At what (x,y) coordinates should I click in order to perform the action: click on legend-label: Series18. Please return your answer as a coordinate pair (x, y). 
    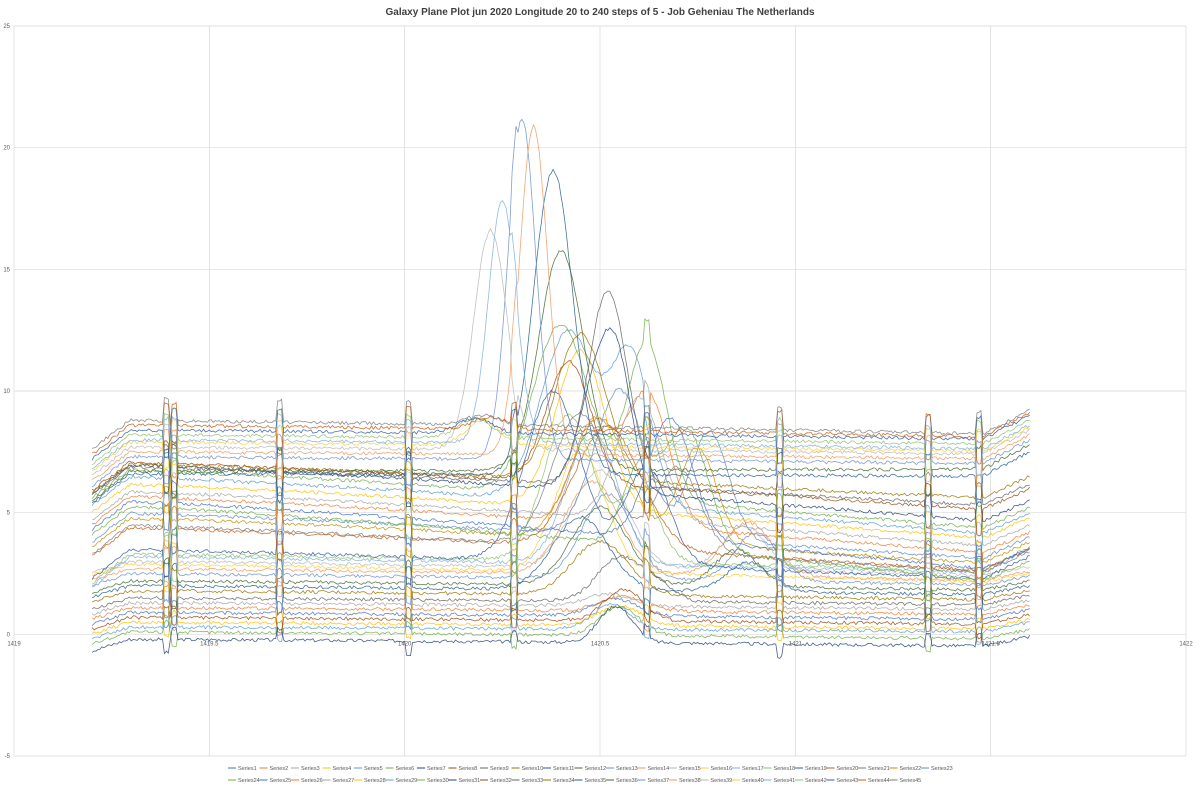
    Looking at the image, I should click on (785, 769).